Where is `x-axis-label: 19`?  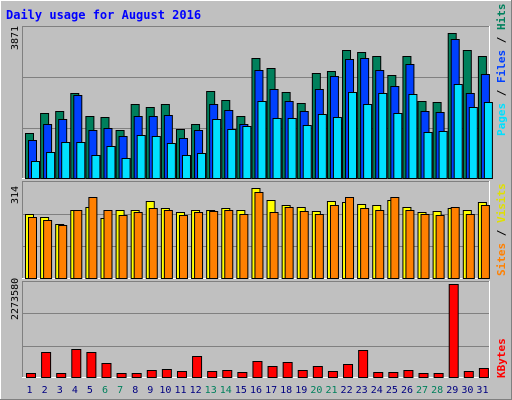 x-axis-label: 19 is located at coordinates (301, 390).